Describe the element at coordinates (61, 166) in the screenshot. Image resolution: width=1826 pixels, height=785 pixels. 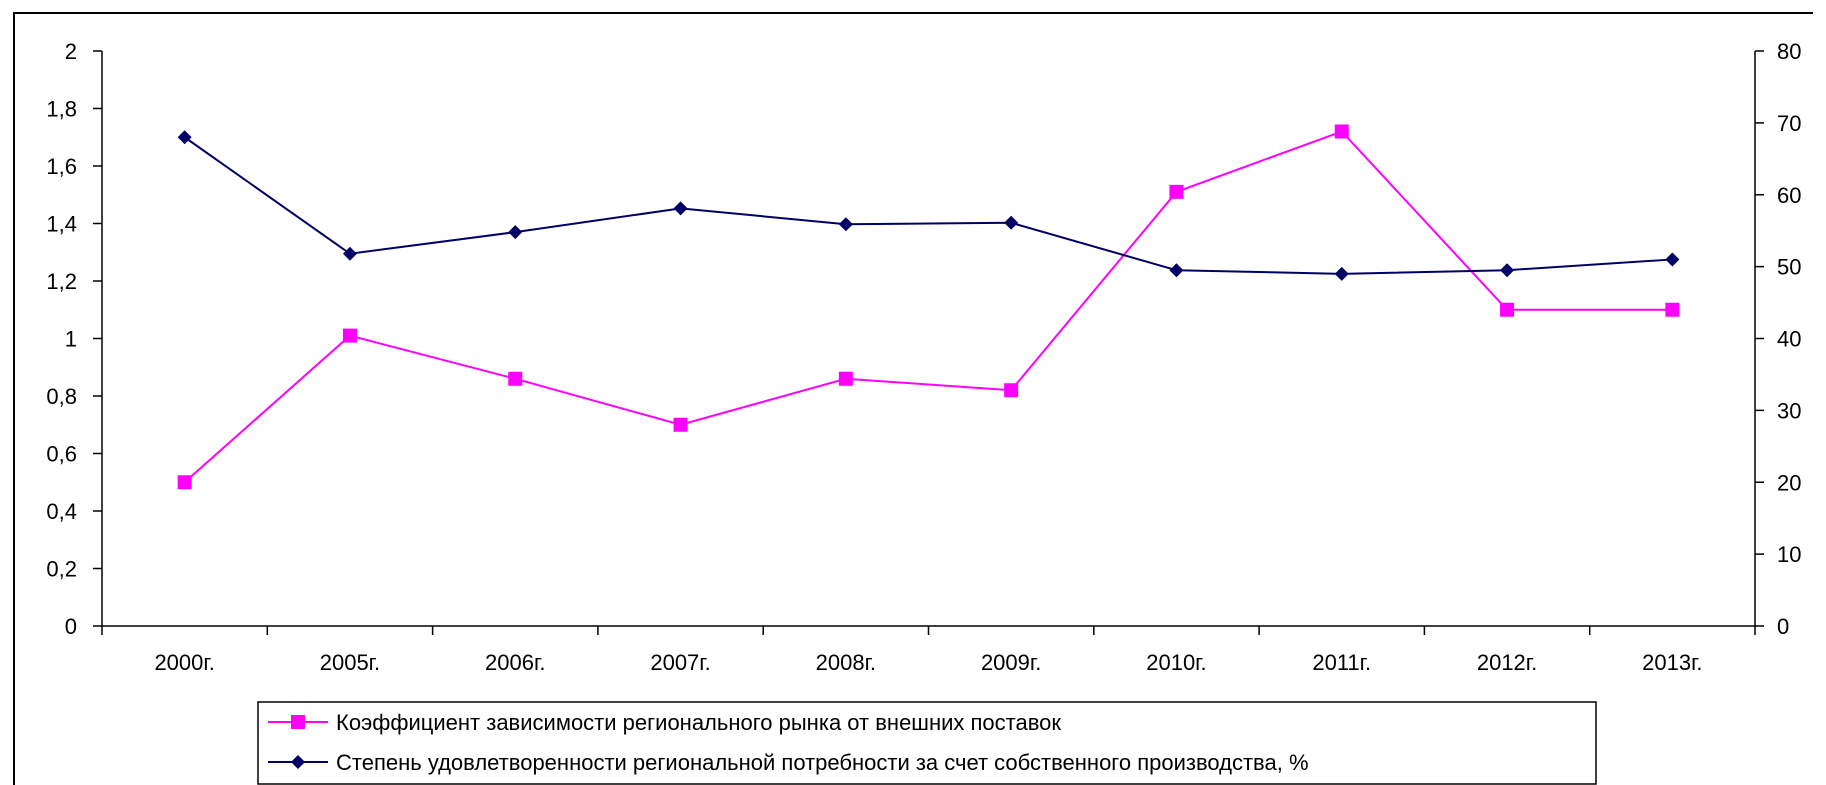
I see `left-y-tick-label: 1,6` at that location.